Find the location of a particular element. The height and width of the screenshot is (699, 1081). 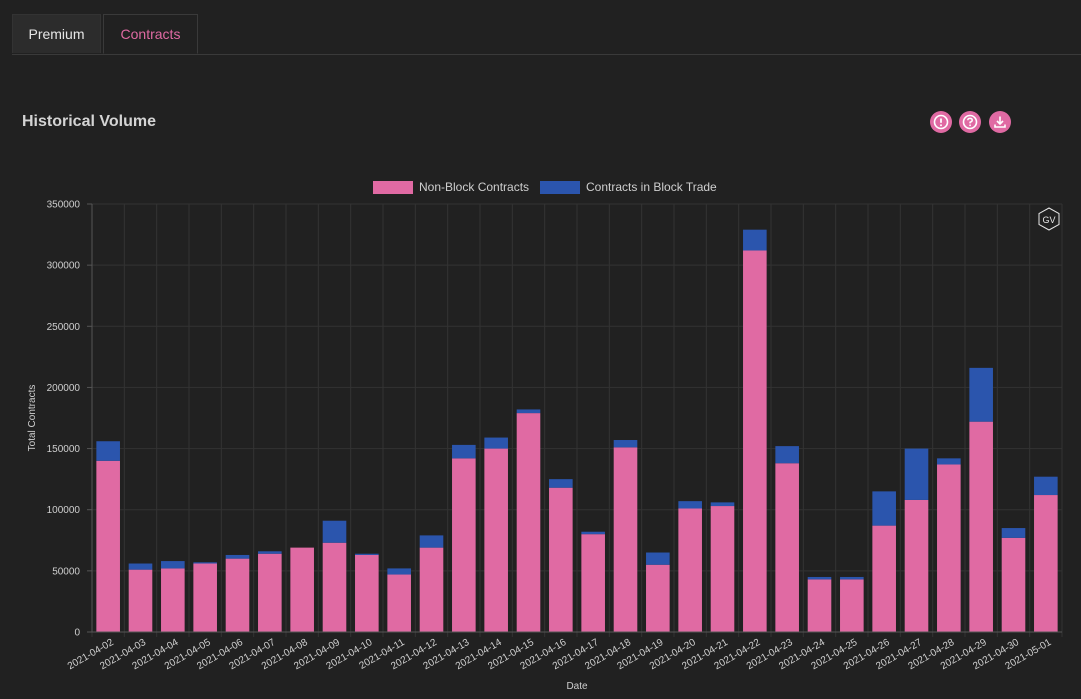

y-tick-label: 150000 is located at coordinates (64, 449).